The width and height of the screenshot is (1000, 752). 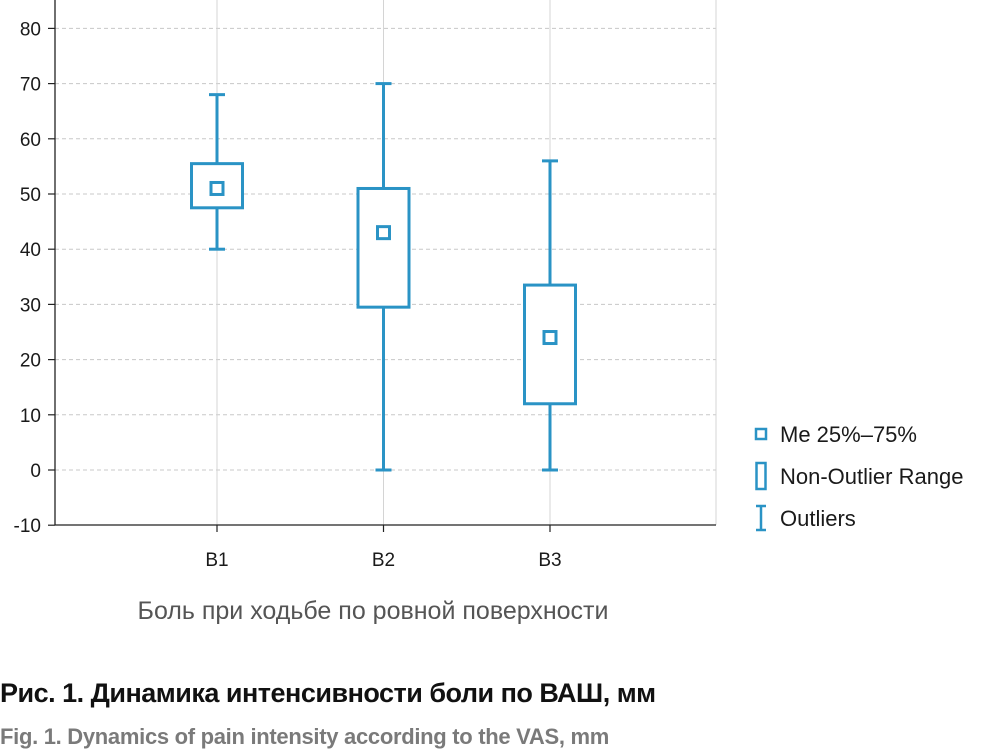 I want to click on x-axis-title: Боль при ходьбе по ровной поверхности, so click(x=373, y=611).